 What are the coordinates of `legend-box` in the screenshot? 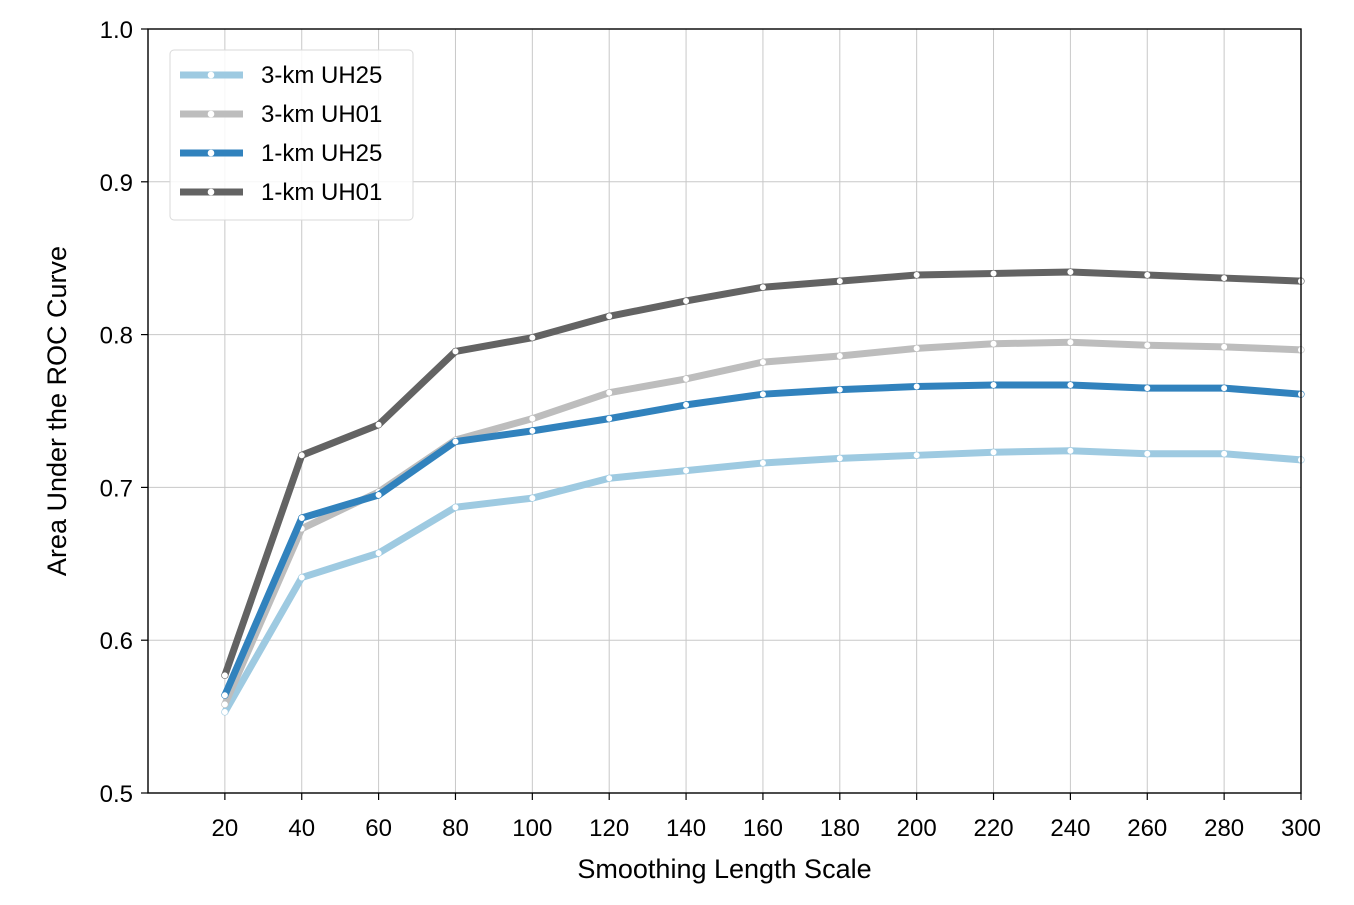 It's located at (291, 135).